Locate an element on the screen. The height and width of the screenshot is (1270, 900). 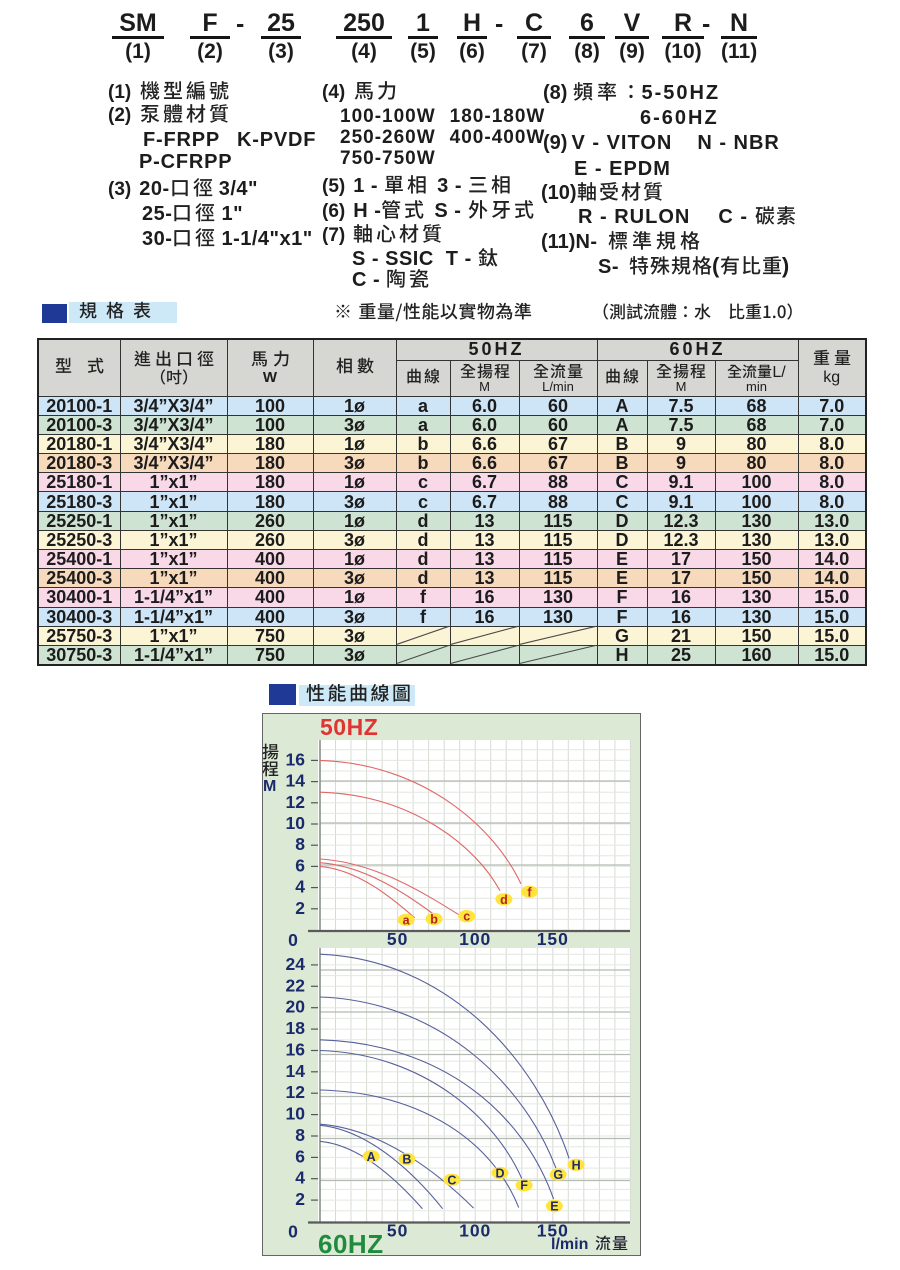
svg-text: b is located at coordinates (434, 919).